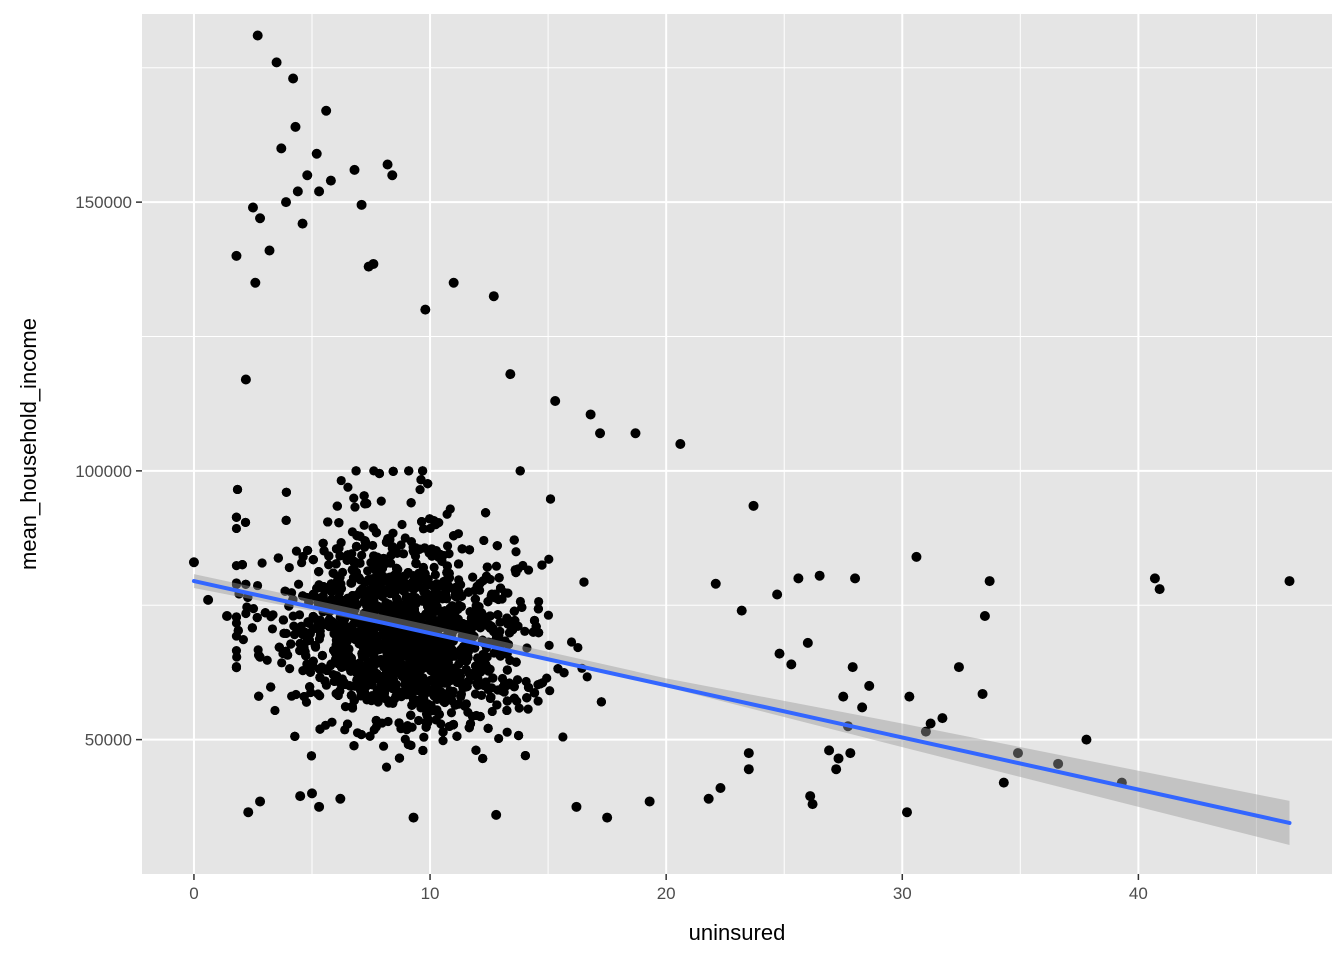 This screenshot has width=1344, height=960. Describe the element at coordinates (668, 888) in the screenshot. I see `x-axis-ticks: 0 10 20 30 40` at that location.